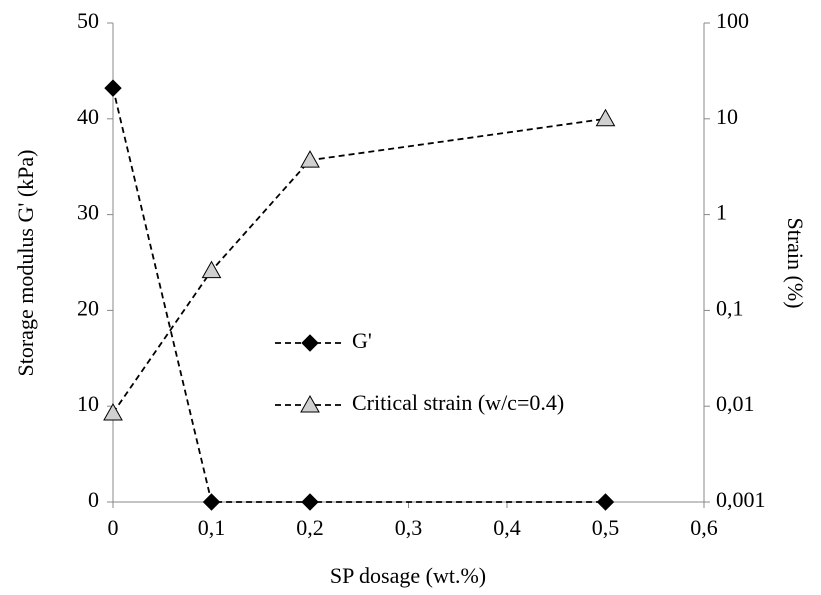 The height and width of the screenshot is (595, 821). Describe the element at coordinates (408, 575) in the screenshot. I see `x-axis-label: SP dosage (wt.%)` at that location.